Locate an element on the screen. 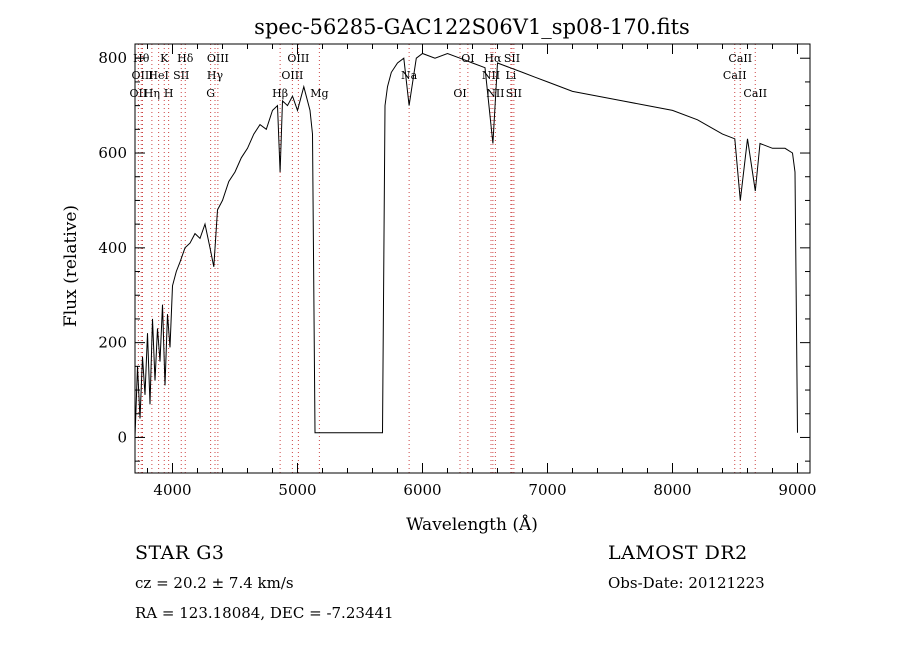 The height and width of the screenshot is (650, 900). x-tick-label: 6000 is located at coordinates (422, 490).